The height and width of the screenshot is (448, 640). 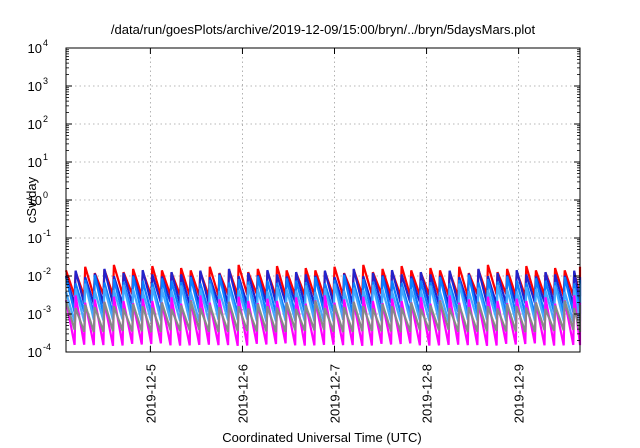 What do you see at coordinates (47, 347) in the screenshot?
I see `y-tick-exponent: -4` at bounding box center [47, 347].